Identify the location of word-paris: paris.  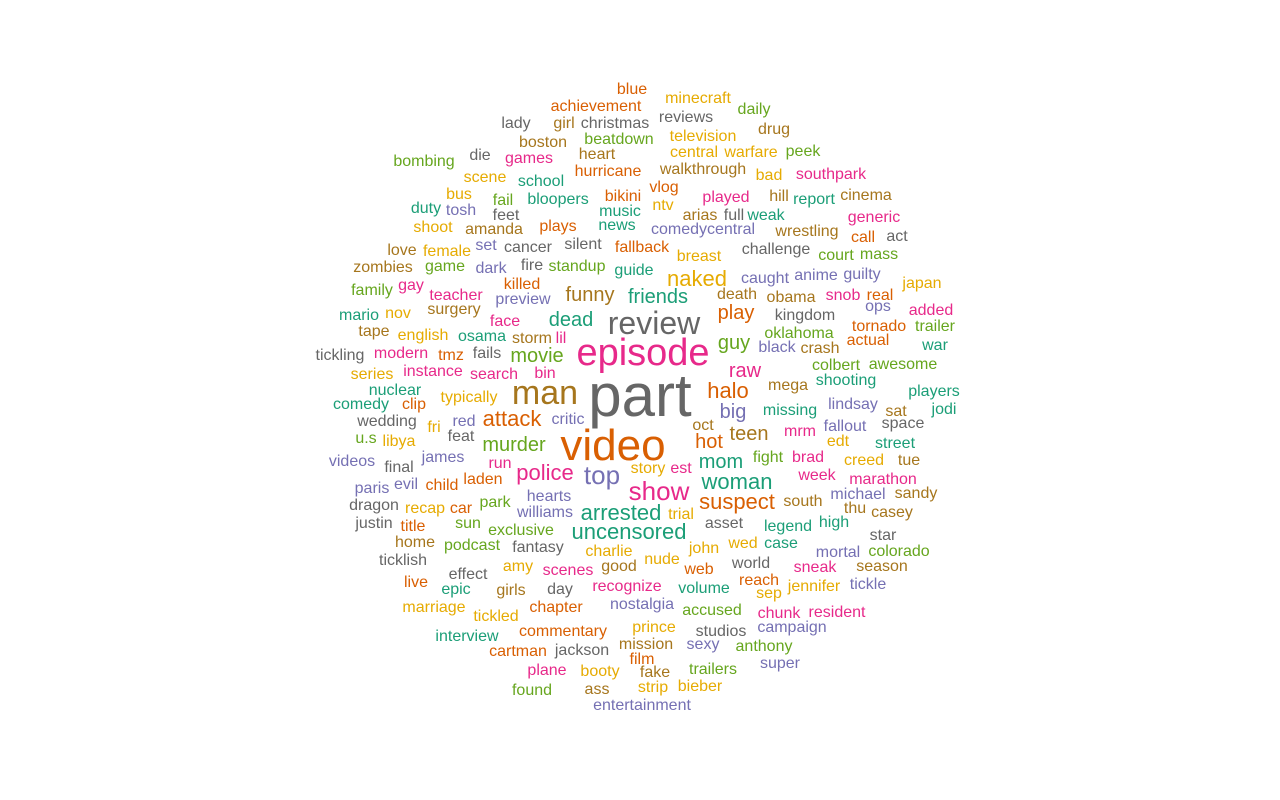
(372, 488).